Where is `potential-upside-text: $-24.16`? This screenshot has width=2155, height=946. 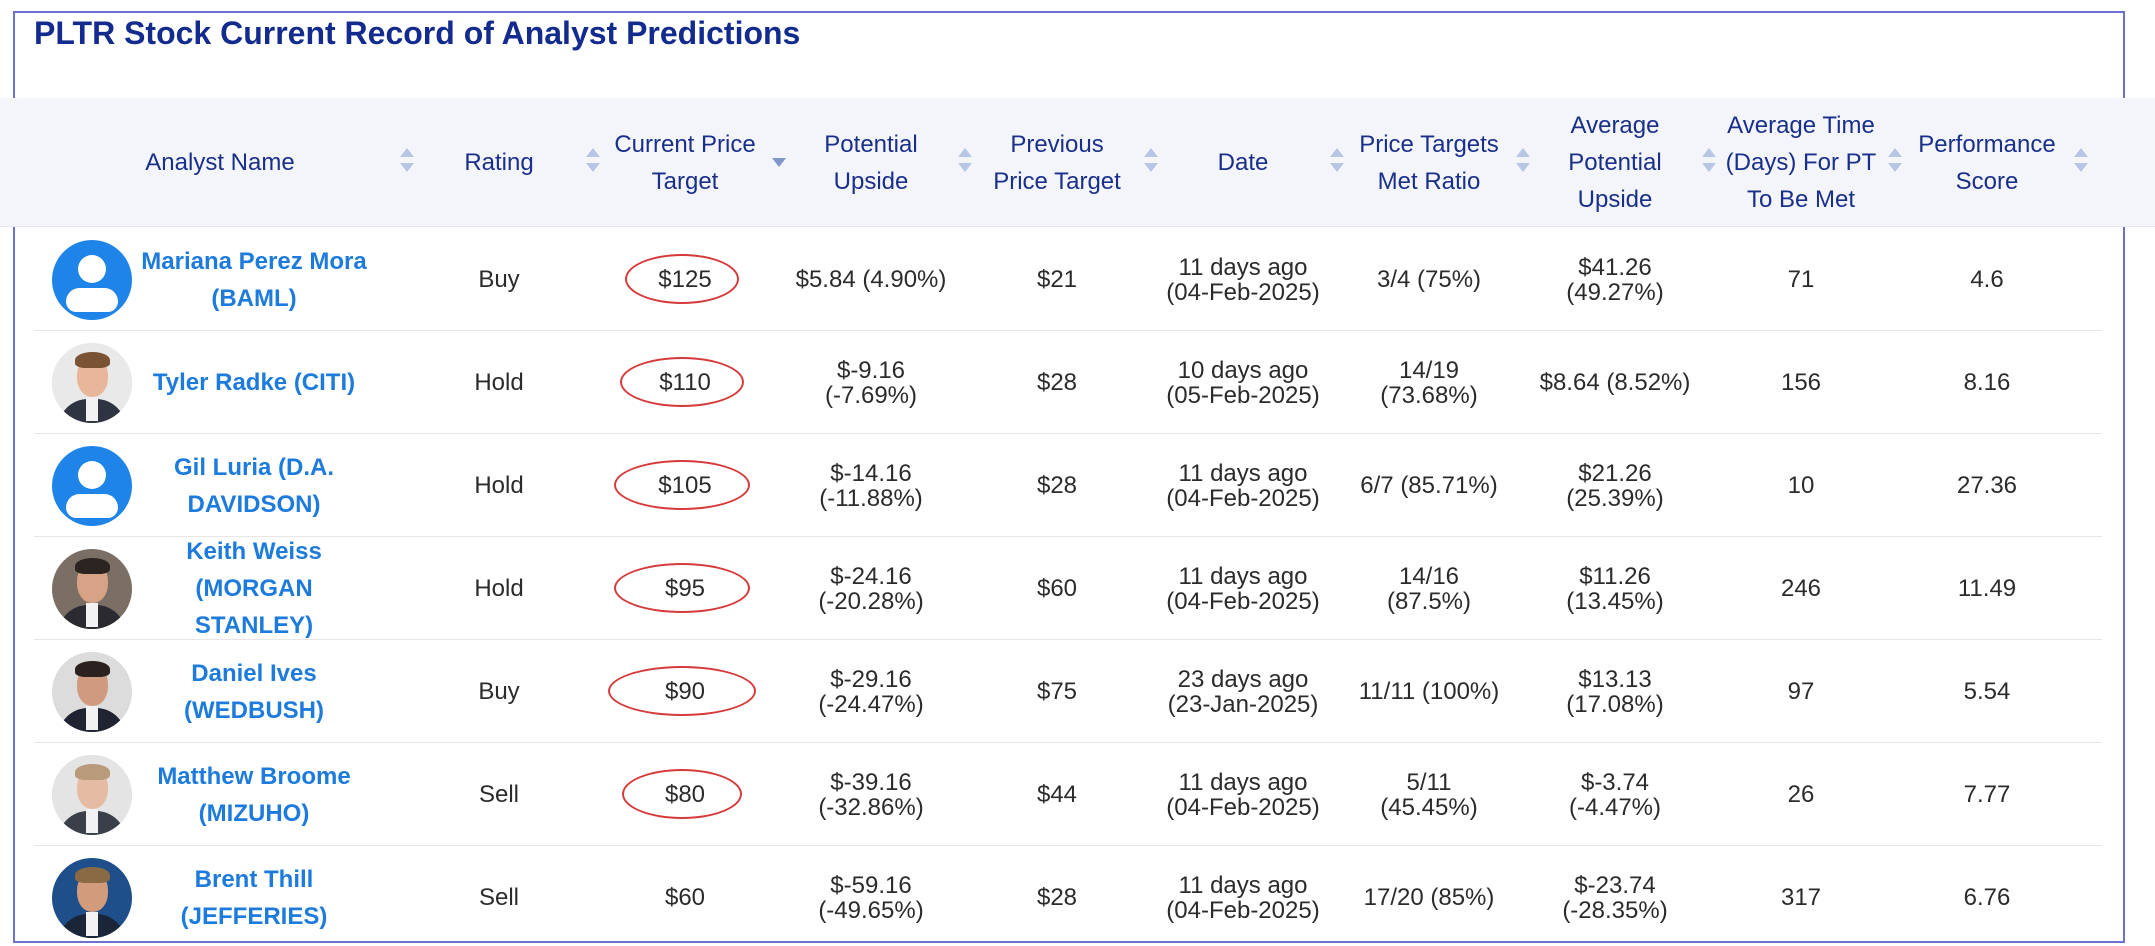
potential-upside-text: $-24.16 is located at coordinates (871, 576).